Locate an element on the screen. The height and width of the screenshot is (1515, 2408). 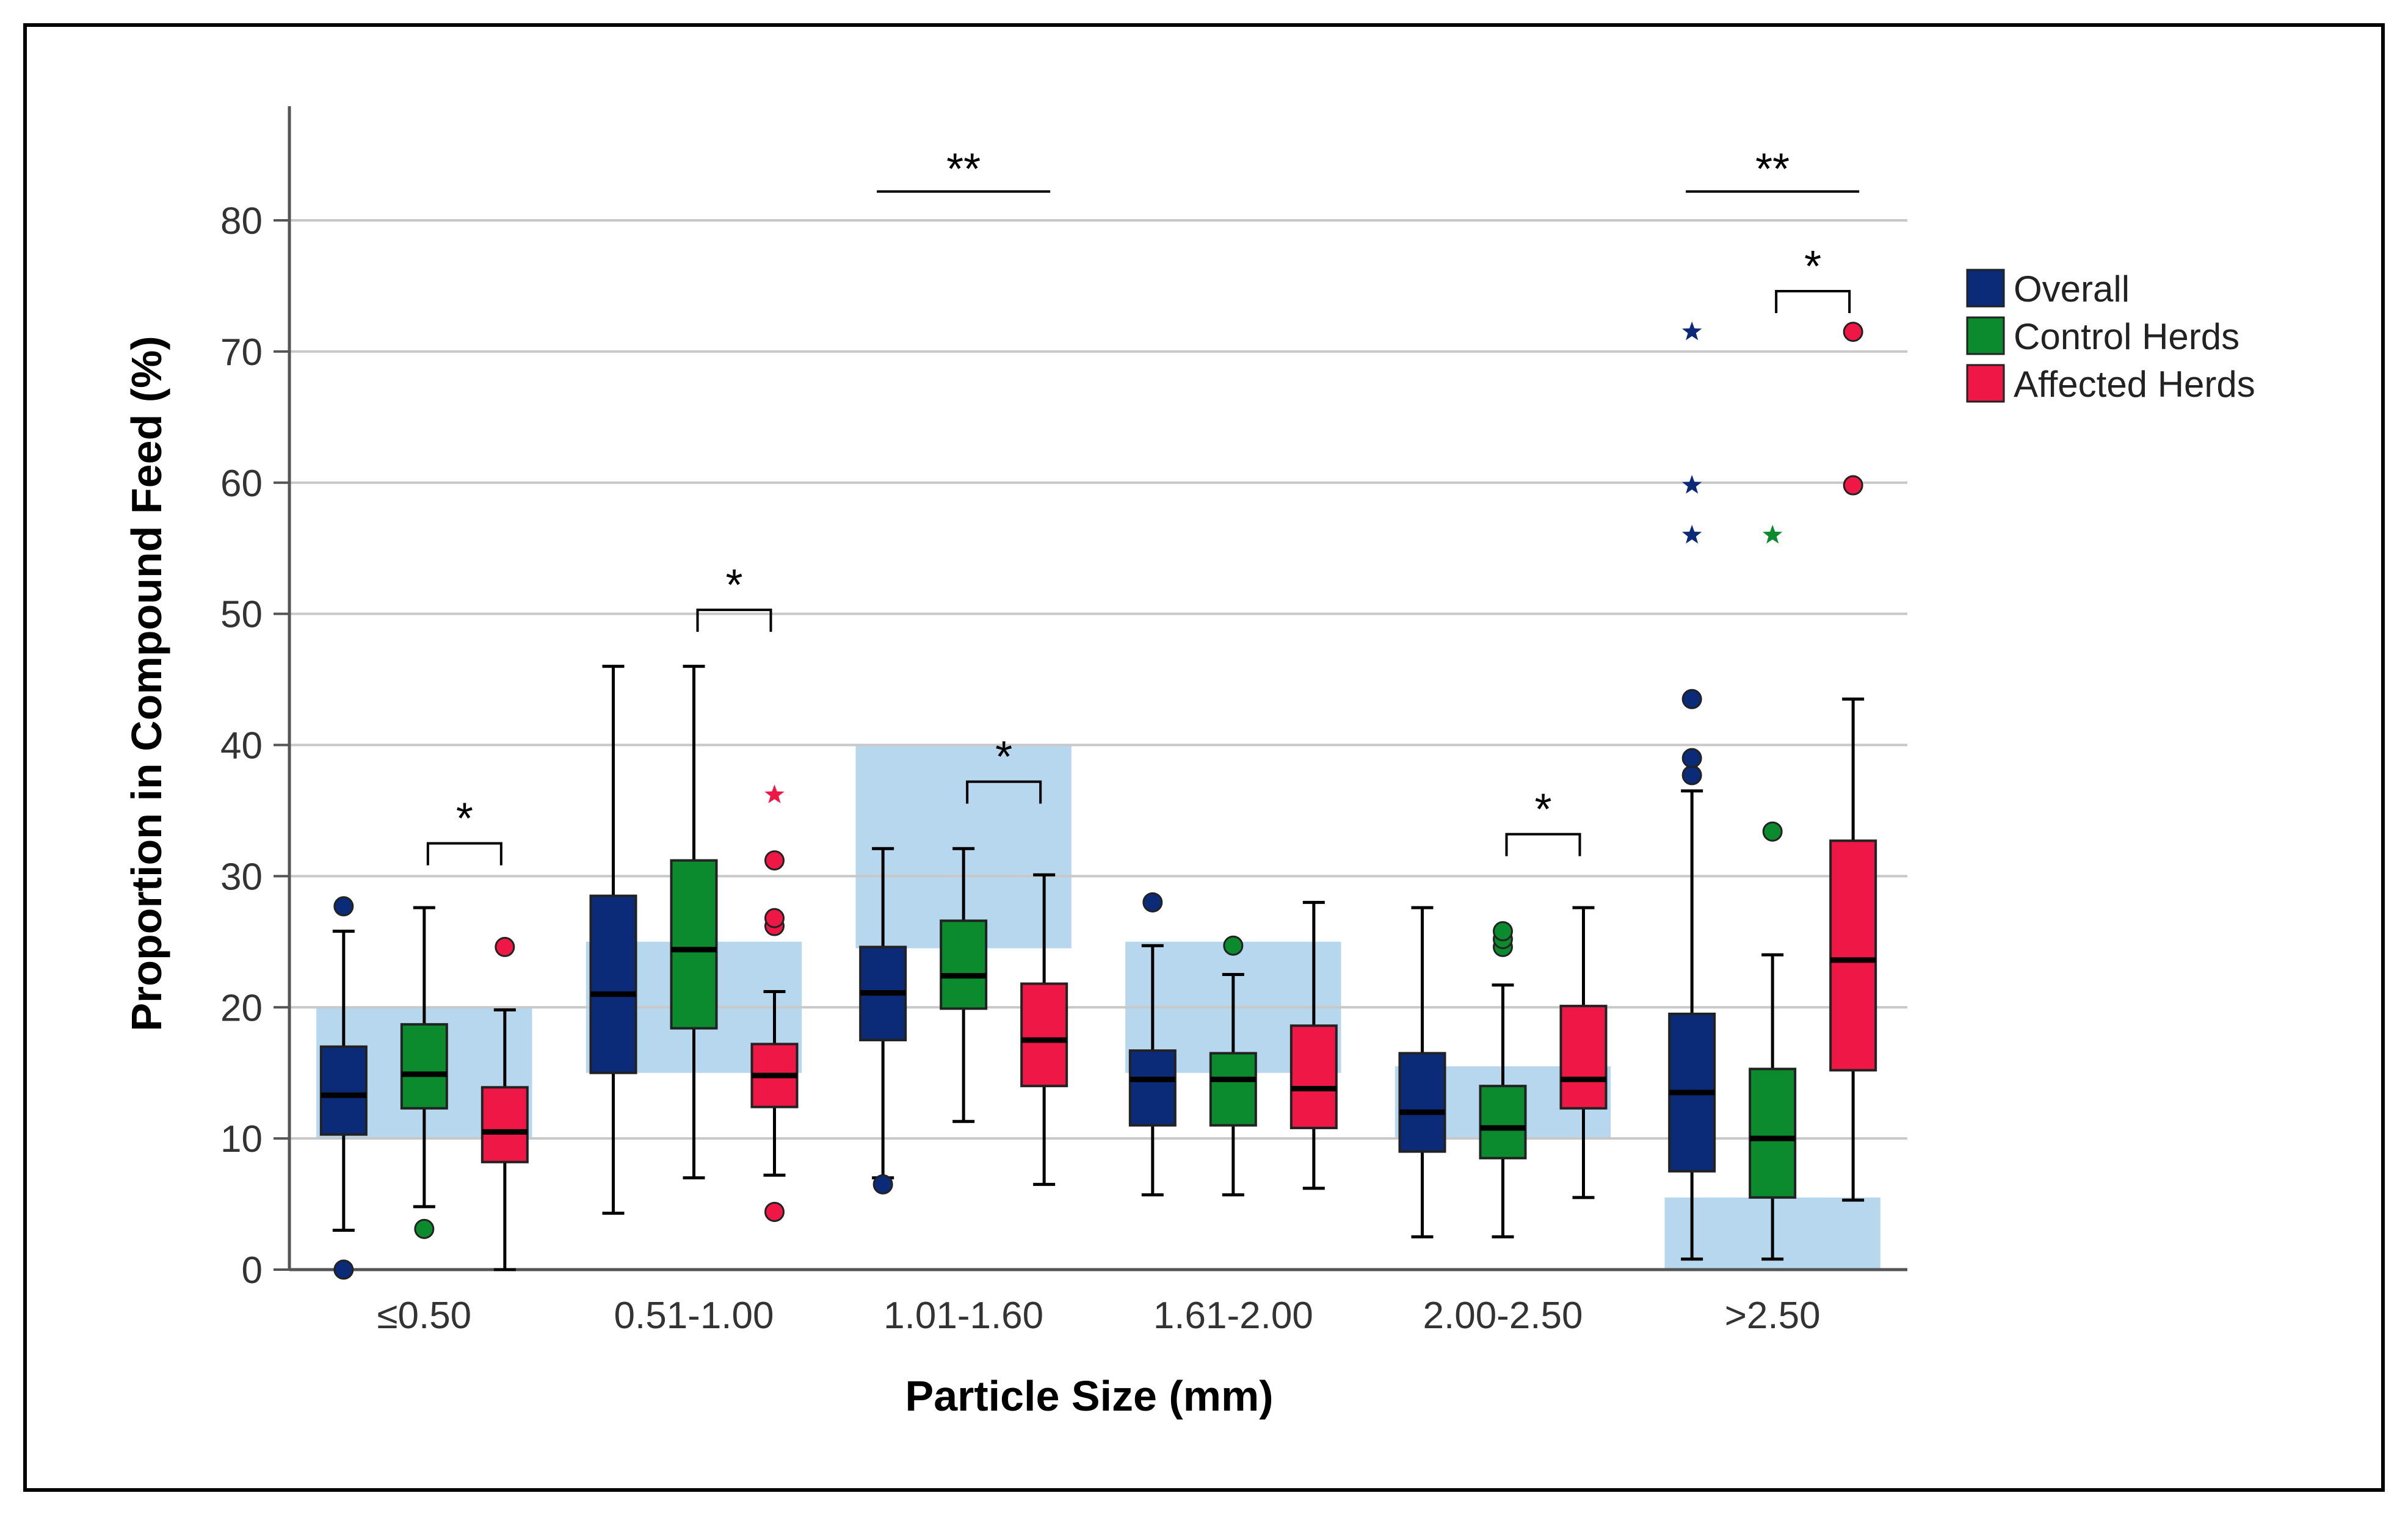
significance-marker-3: * is located at coordinates (1543, 821).